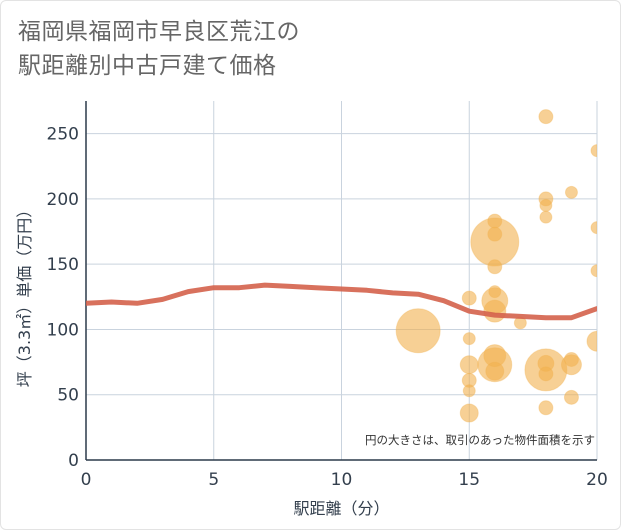 This screenshot has width=621, height=530. What do you see at coordinates (342, 480) in the screenshot?
I see `x-tick-label: 10` at bounding box center [342, 480].